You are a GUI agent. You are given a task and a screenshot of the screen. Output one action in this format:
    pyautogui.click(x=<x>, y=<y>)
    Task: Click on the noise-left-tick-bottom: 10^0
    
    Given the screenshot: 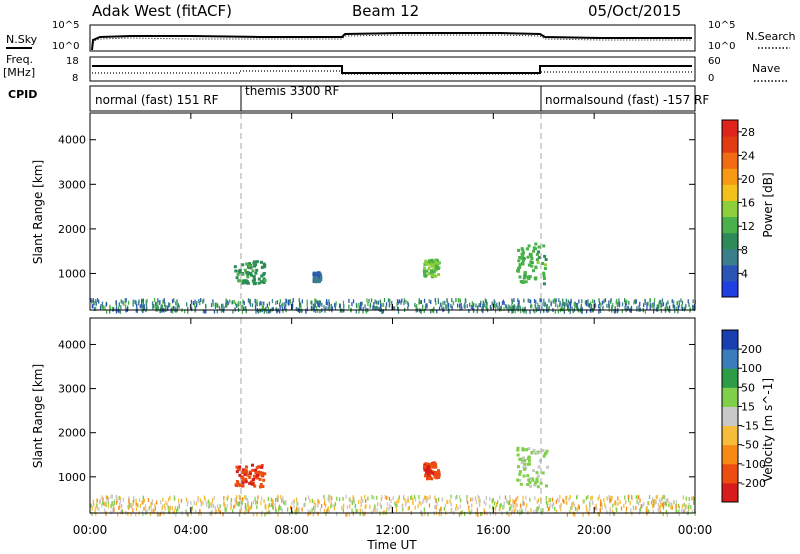 What is the action you would take?
    pyautogui.click(x=65, y=46)
    